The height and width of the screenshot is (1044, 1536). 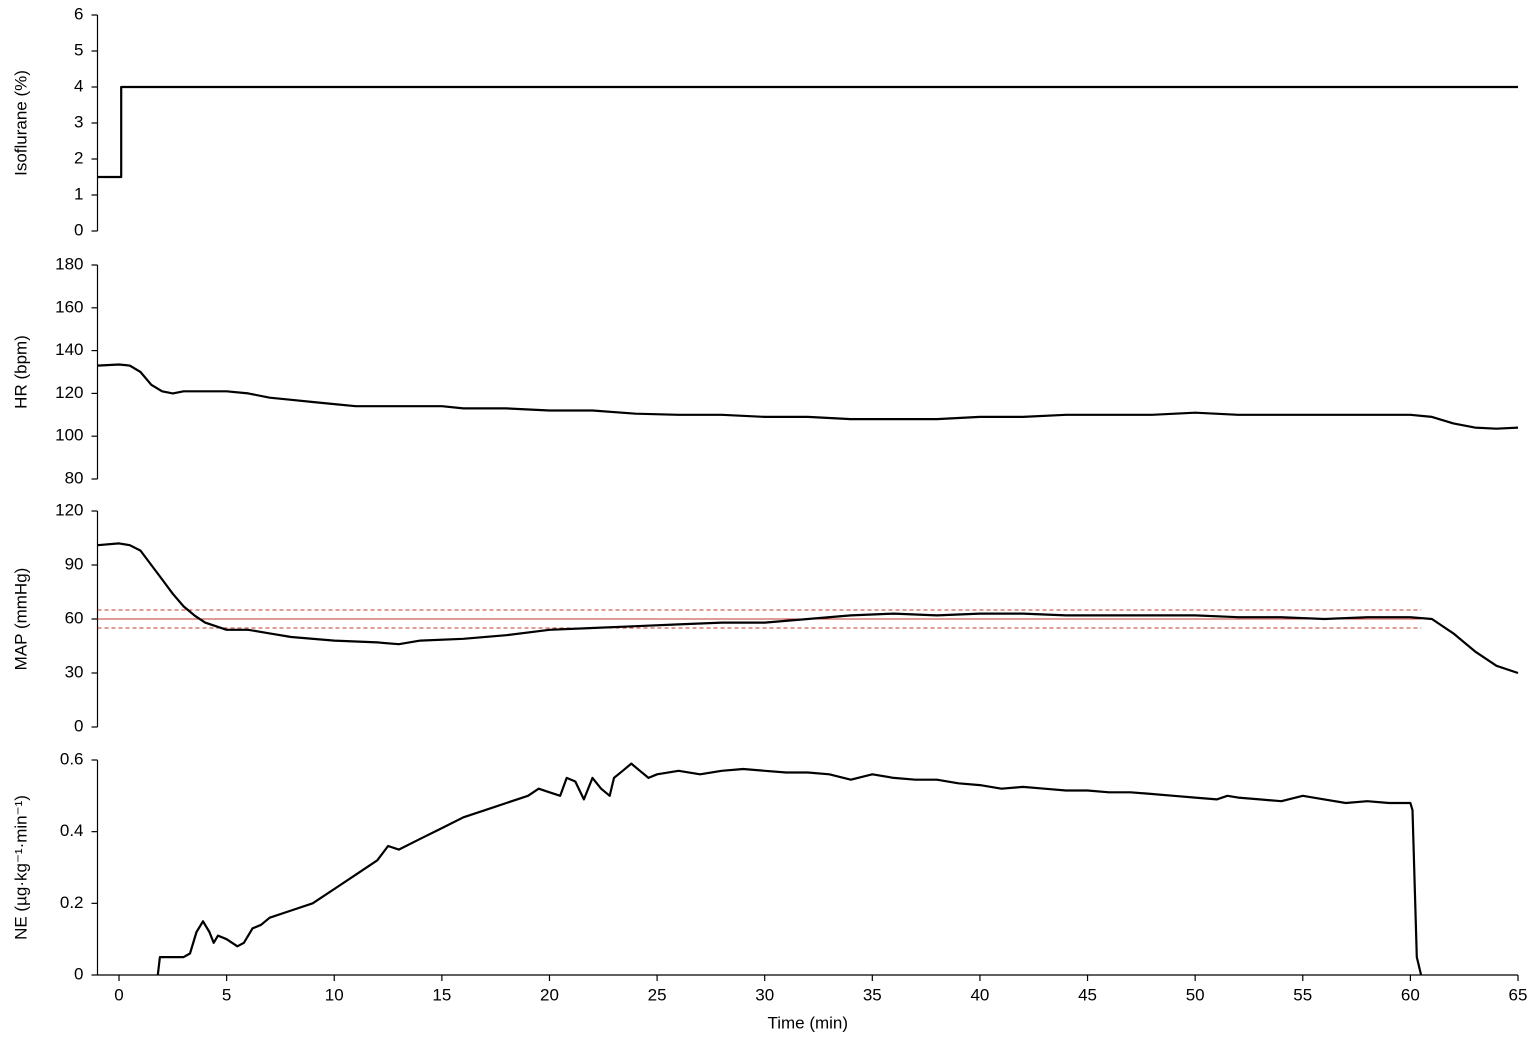 I want to click on x-tick-label: 45, so click(x=1087, y=994).